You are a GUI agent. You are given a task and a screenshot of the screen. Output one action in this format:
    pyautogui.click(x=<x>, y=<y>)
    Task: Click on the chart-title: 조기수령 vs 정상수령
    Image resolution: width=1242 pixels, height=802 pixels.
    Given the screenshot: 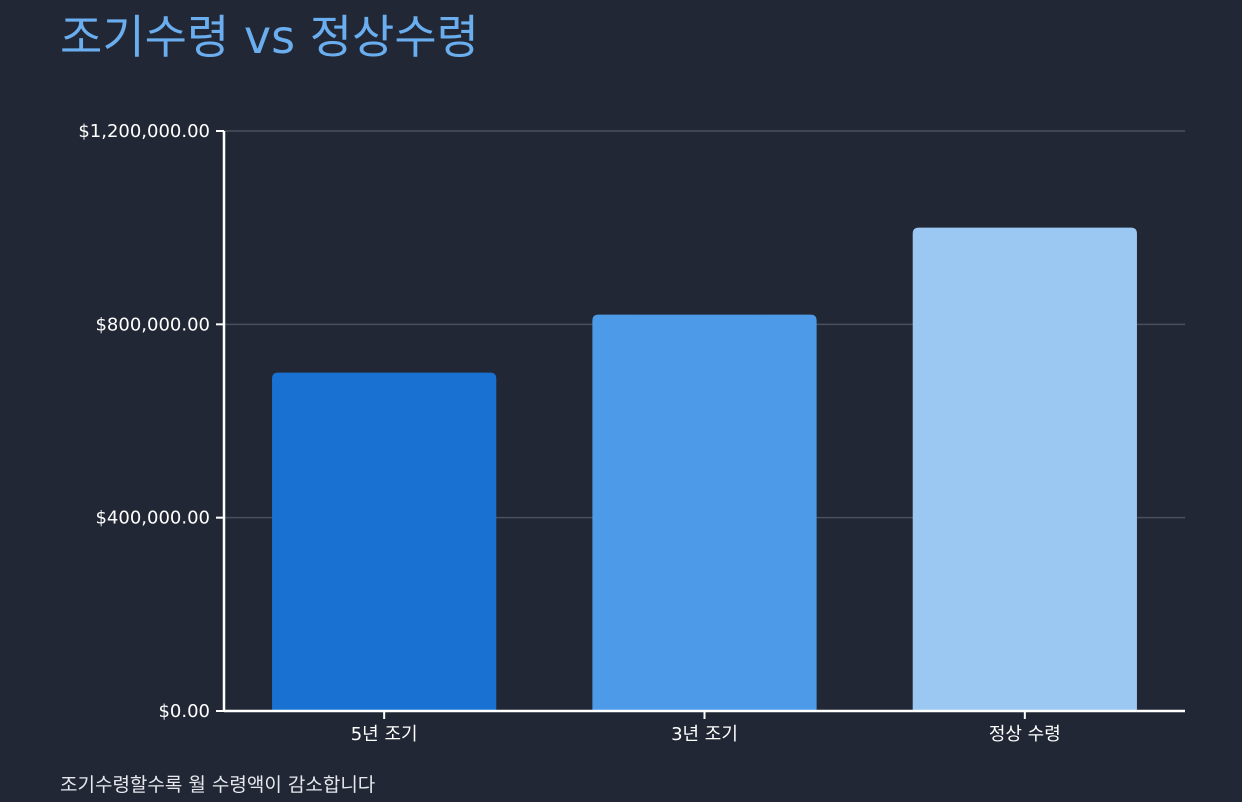 What is the action you would take?
    pyautogui.click(x=269, y=37)
    